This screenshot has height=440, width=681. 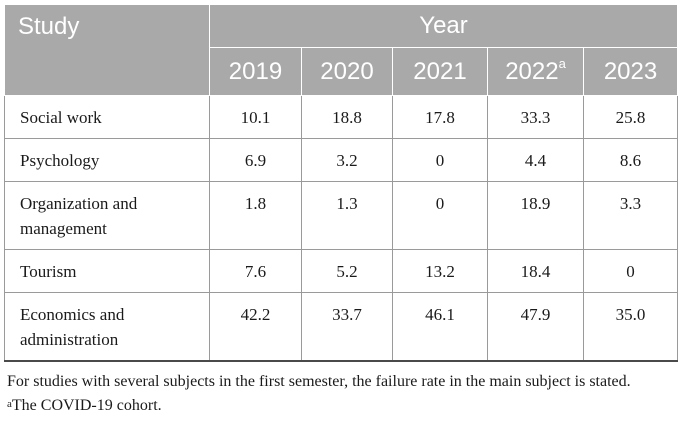 I want to click on row-label: Economics and administration, so click(x=107, y=327).